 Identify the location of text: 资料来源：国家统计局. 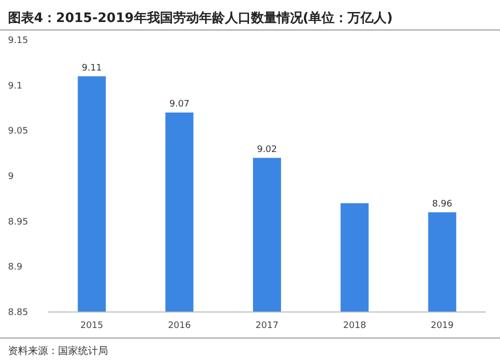
(58, 351).